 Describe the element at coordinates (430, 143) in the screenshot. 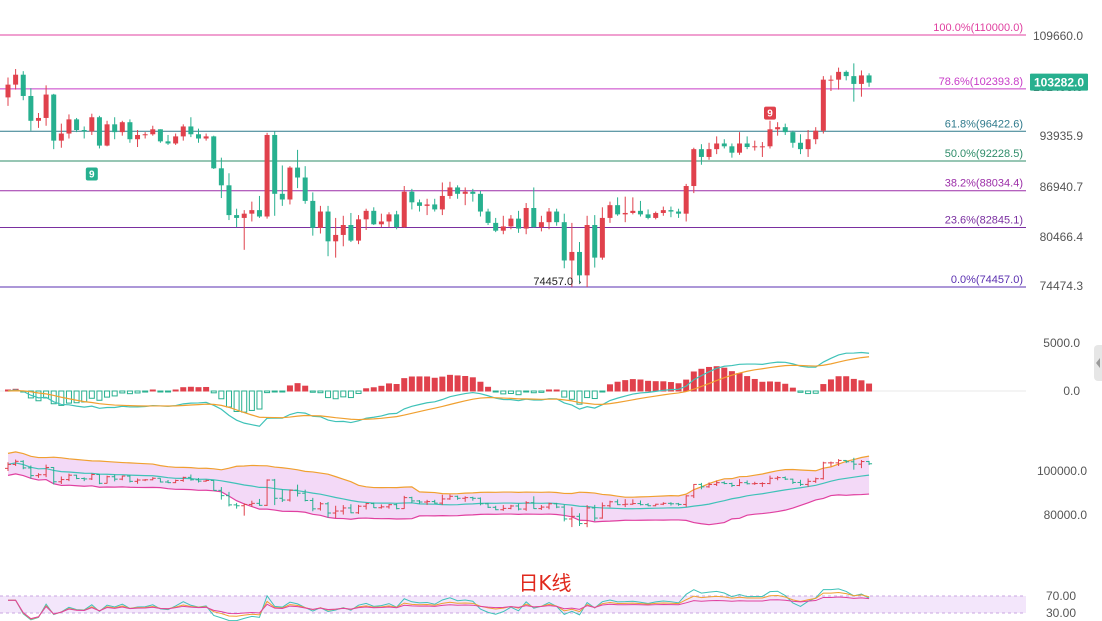

I see `td-sequential-markers: 99` at that location.